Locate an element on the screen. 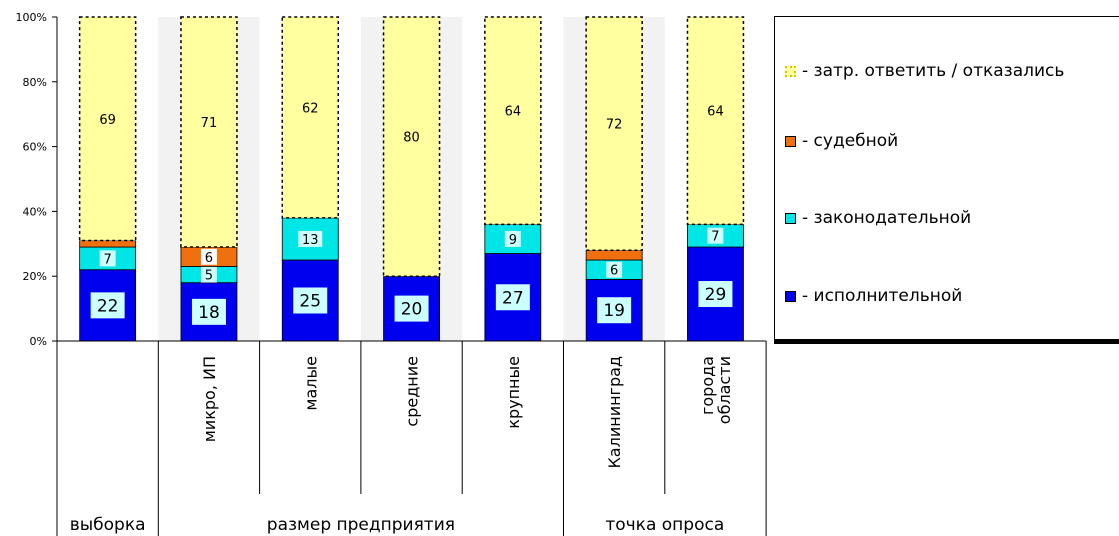 Image resolution: width=1119 pixels, height=536 pixels. legend-label-legislative: - законодательной is located at coordinates (887, 218).